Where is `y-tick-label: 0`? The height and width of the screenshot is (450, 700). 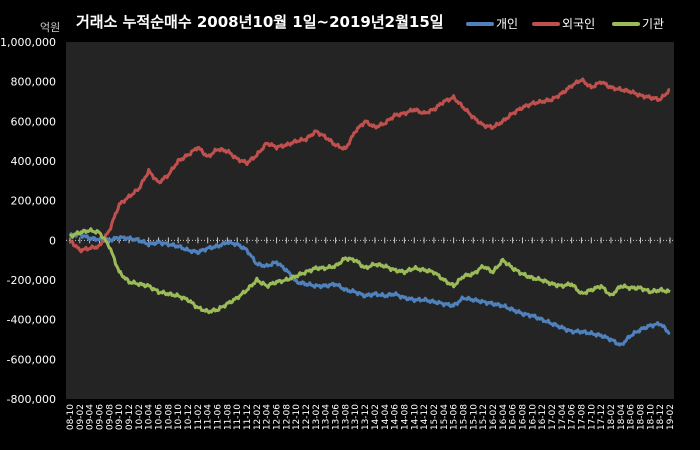
y-tick-label: 0 is located at coordinates (52, 240).